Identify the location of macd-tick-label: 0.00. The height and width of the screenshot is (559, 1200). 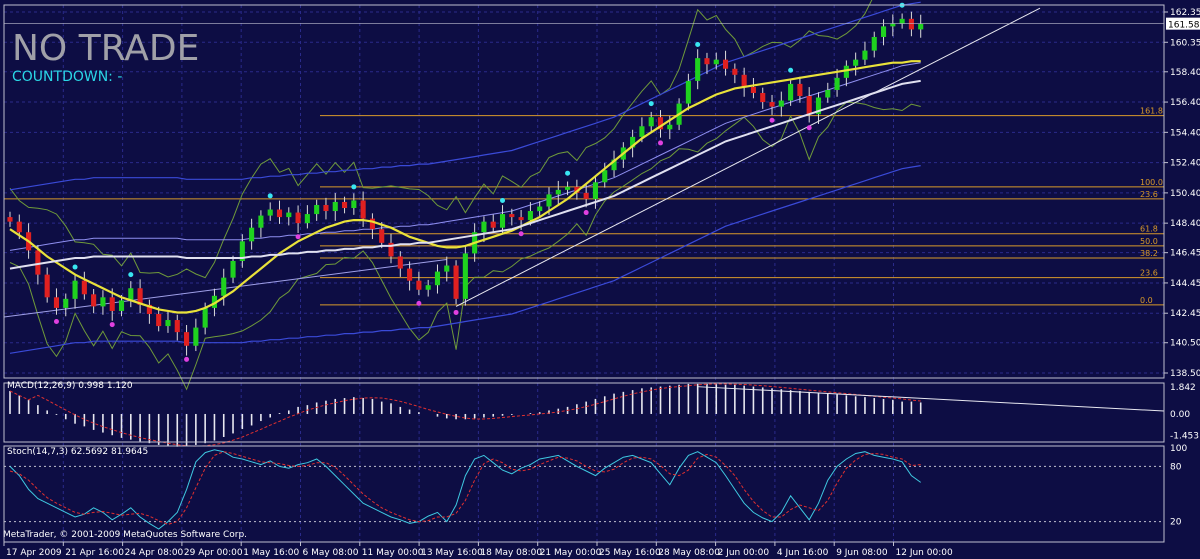
(1180, 415).